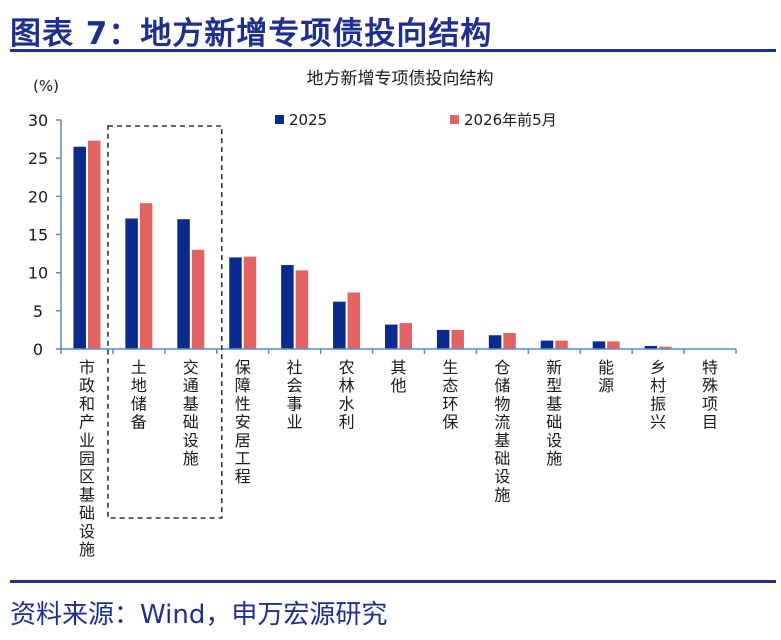 The height and width of the screenshot is (640, 781). I want to click on source-rule, so click(393, 581).